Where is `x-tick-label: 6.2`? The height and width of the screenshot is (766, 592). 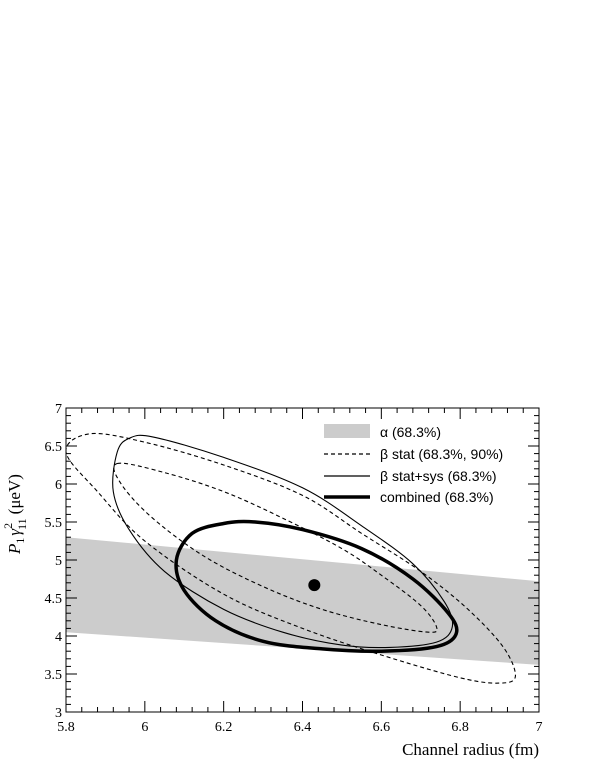
x-tick-label: 6.2 is located at coordinates (224, 727).